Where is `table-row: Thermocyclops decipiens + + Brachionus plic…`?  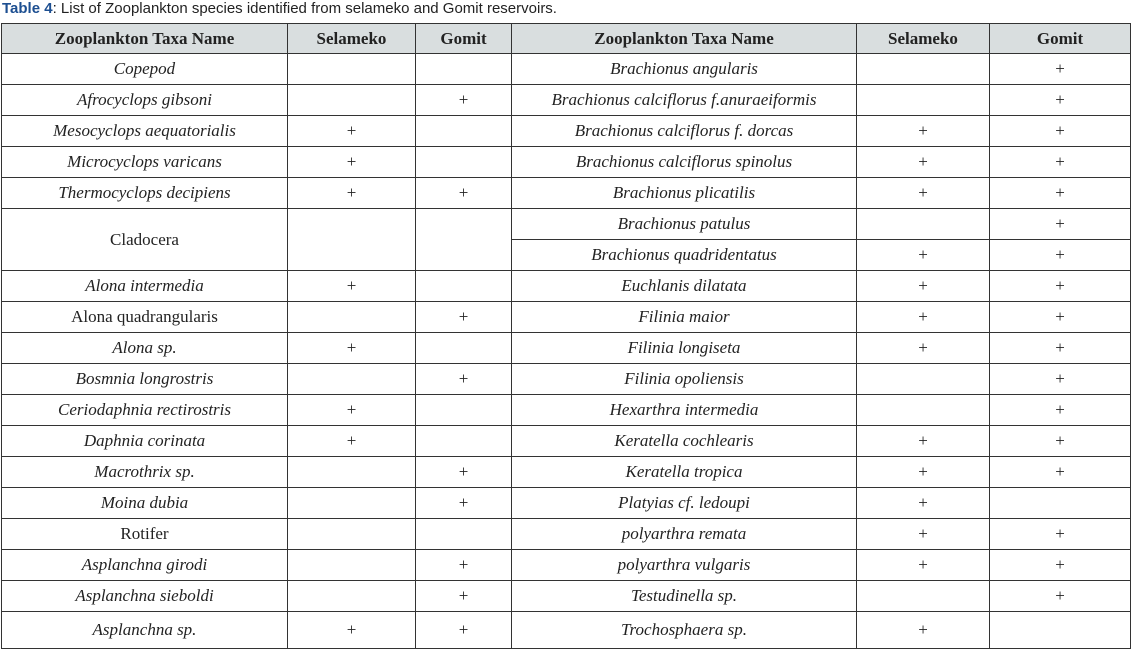
table-row: Thermocyclops decipiens + + Brachionus plic… is located at coordinates (566, 193).